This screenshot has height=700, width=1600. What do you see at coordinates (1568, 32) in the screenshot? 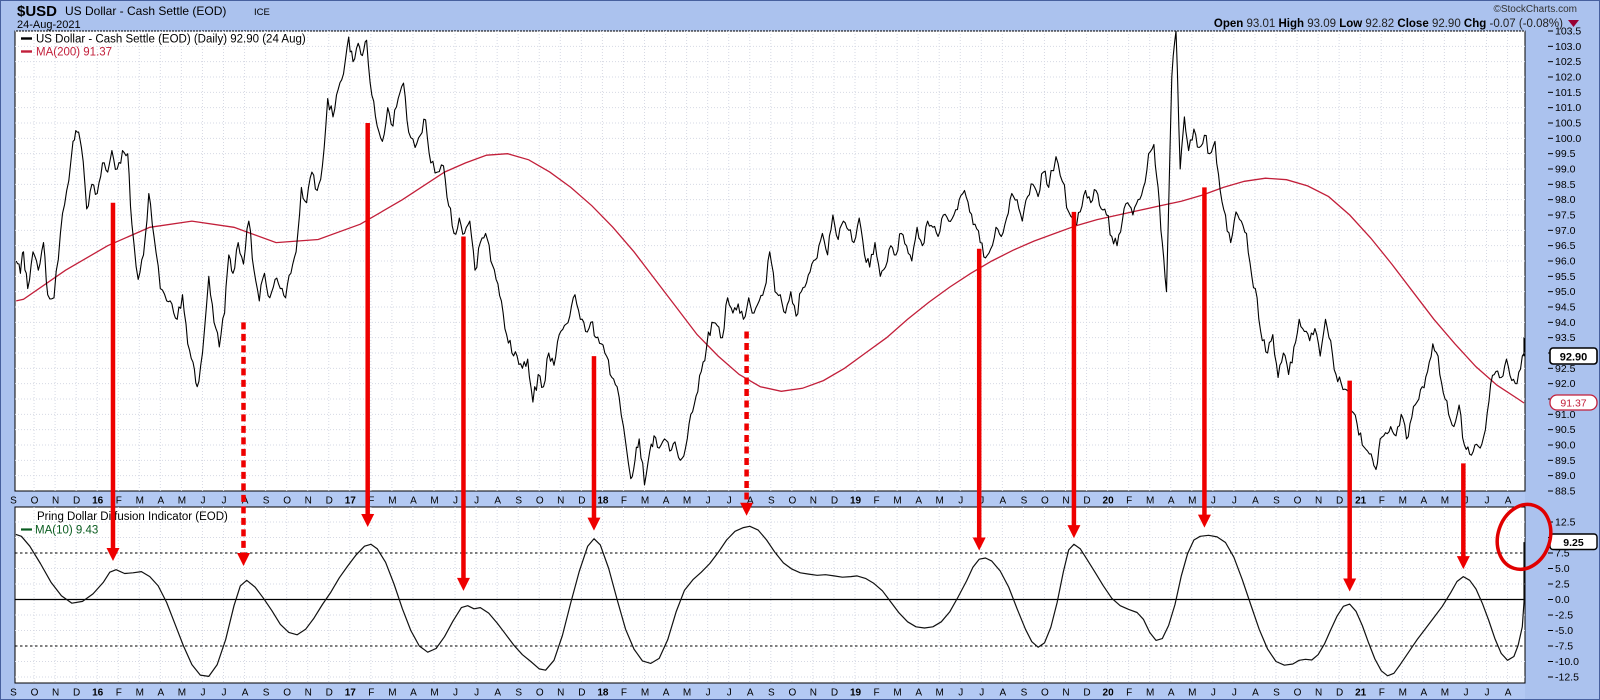
I see `price-axis-tick: 103.5` at bounding box center [1568, 32].